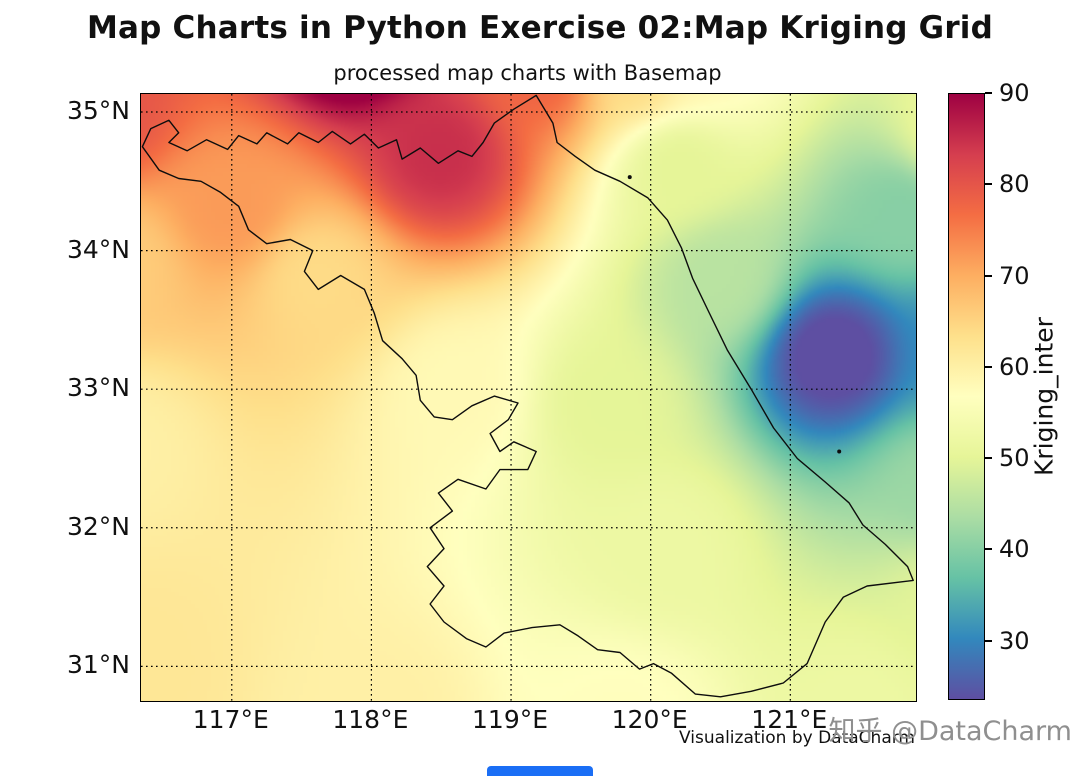 The width and height of the screenshot is (1080, 776). Describe the element at coordinates (98, 526) in the screenshot. I see `y-tick-label: 32°N` at that location.